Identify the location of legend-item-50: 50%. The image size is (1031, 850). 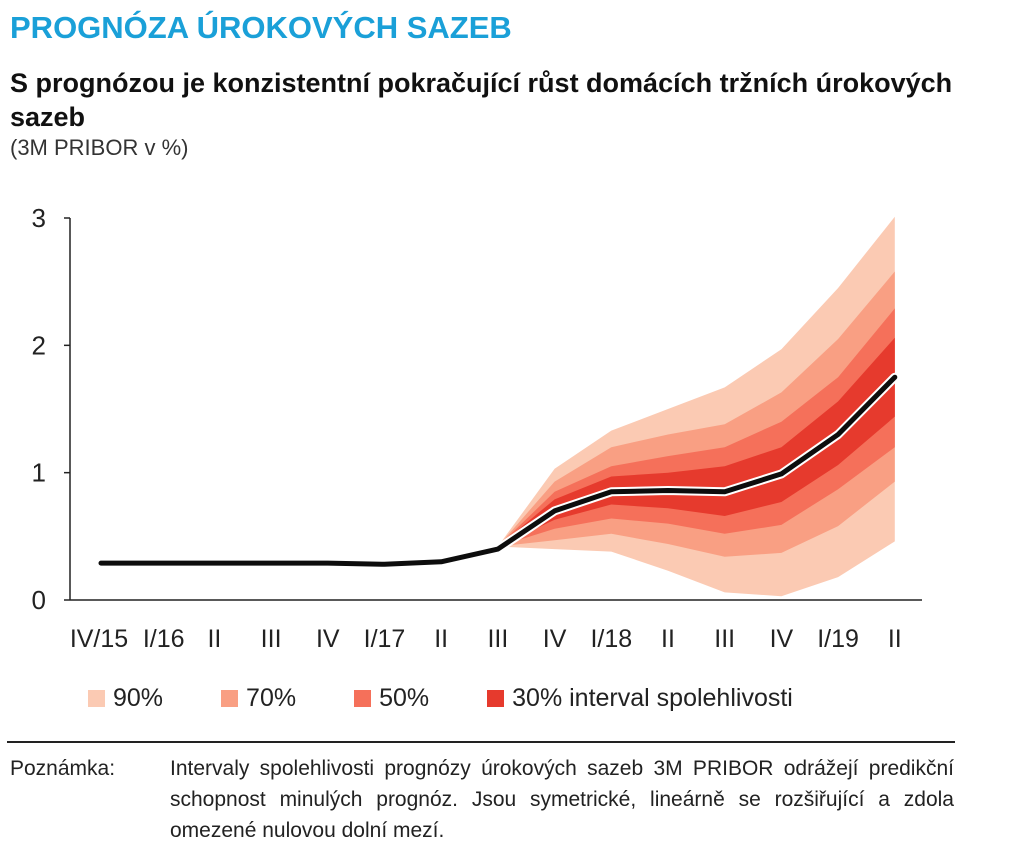
(391, 698).